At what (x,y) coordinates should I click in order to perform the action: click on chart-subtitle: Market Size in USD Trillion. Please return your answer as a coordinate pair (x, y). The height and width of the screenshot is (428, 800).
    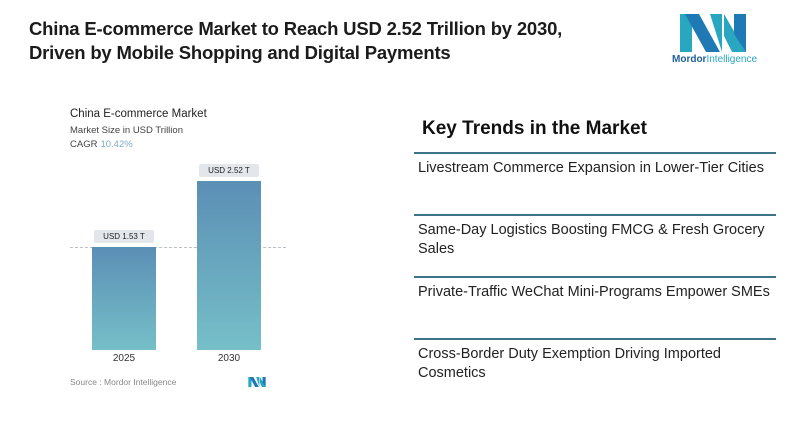
    Looking at the image, I should click on (126, 130).